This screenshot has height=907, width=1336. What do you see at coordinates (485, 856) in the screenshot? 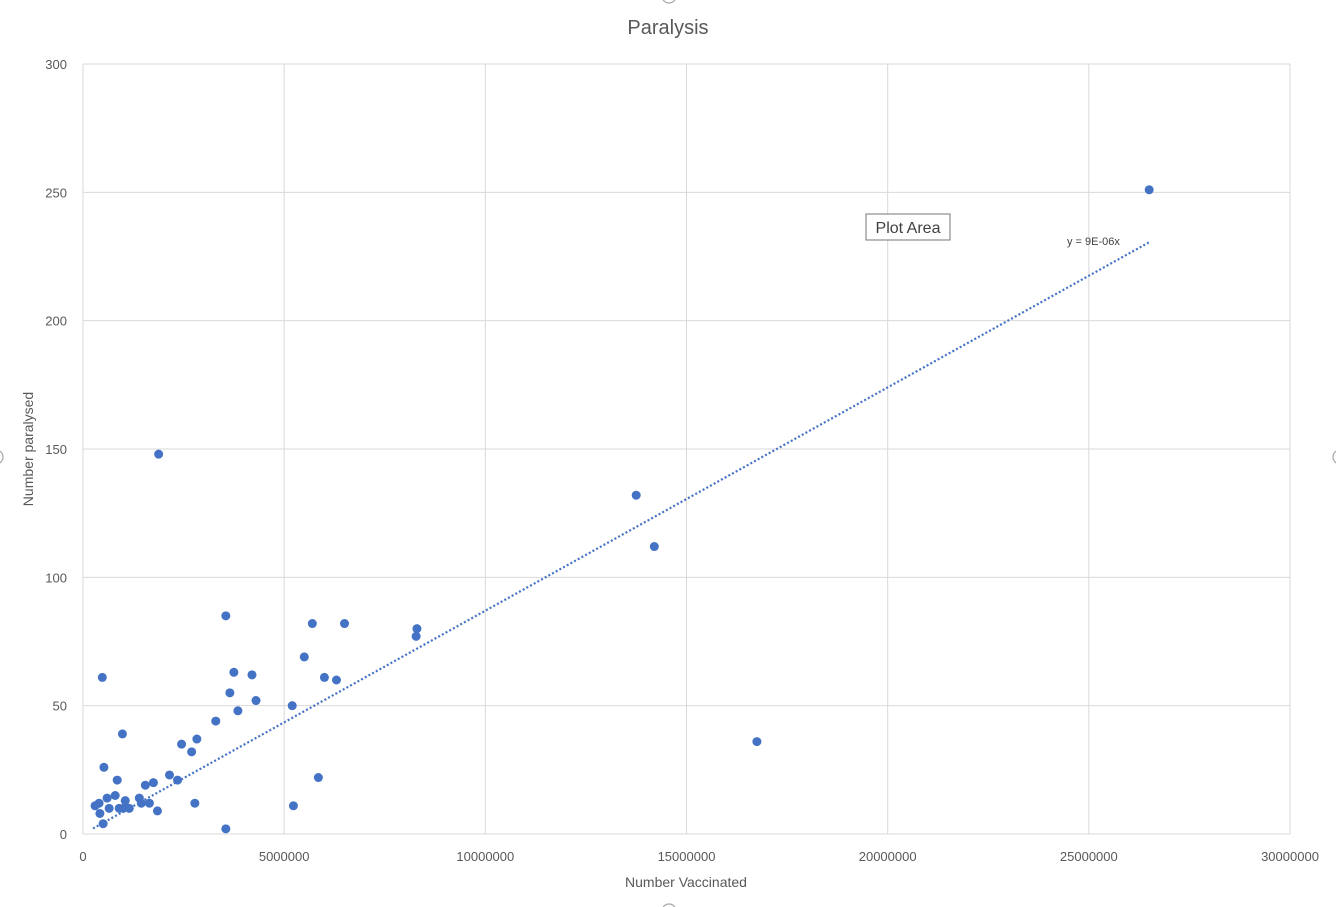
I see `x-tick-label: 10000000` at bounding box center [485, 856].